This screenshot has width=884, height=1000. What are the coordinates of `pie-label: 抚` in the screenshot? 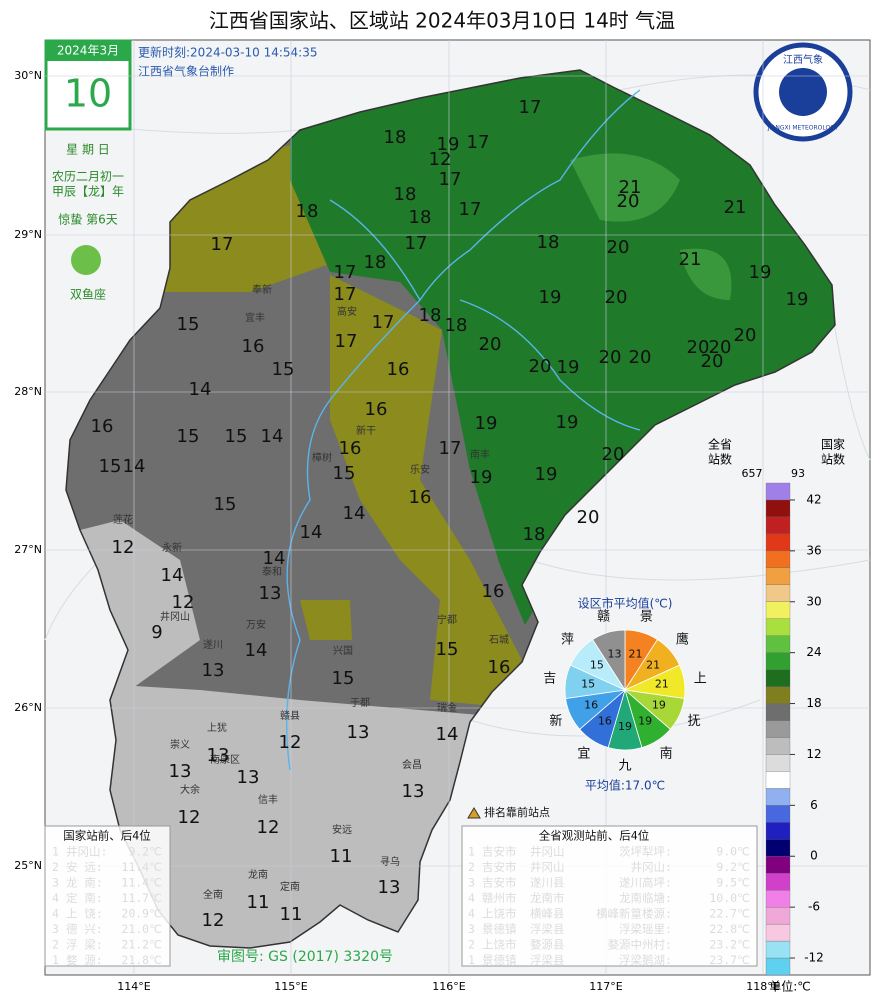 It's located at (694, 721).